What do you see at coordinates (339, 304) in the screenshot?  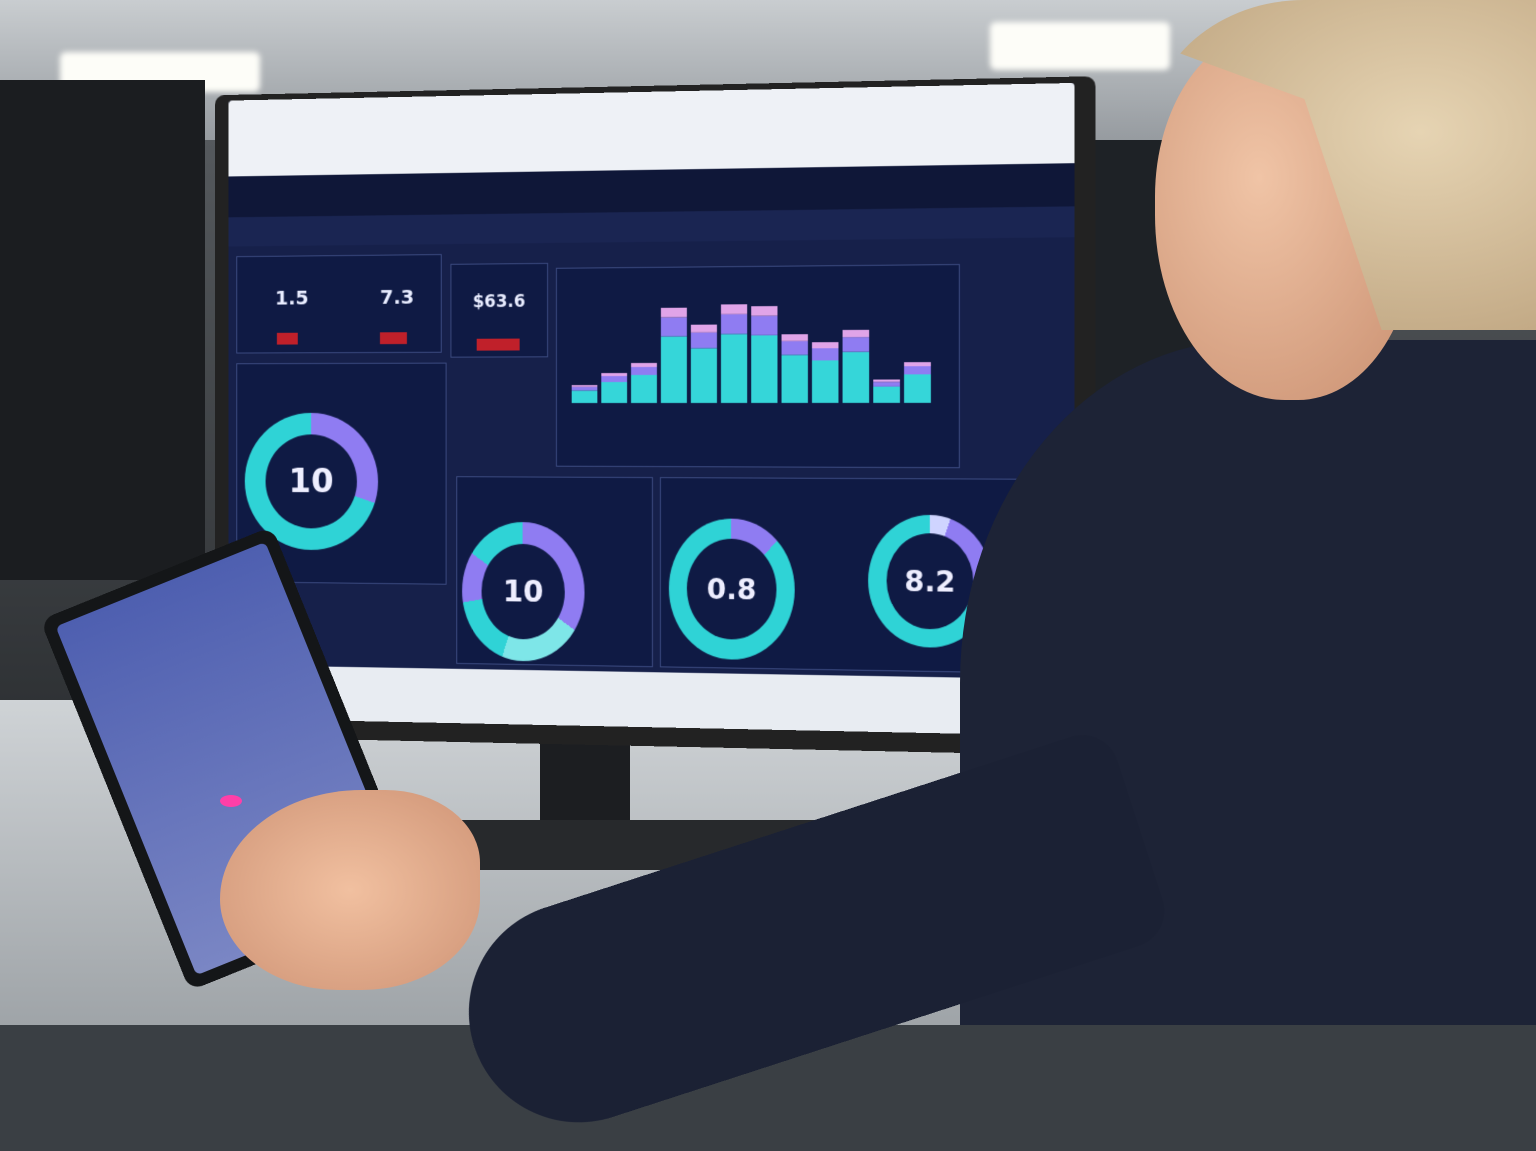 I see `kpi-panel-1: 1.5 7.3` at bounding box center [339, 304].